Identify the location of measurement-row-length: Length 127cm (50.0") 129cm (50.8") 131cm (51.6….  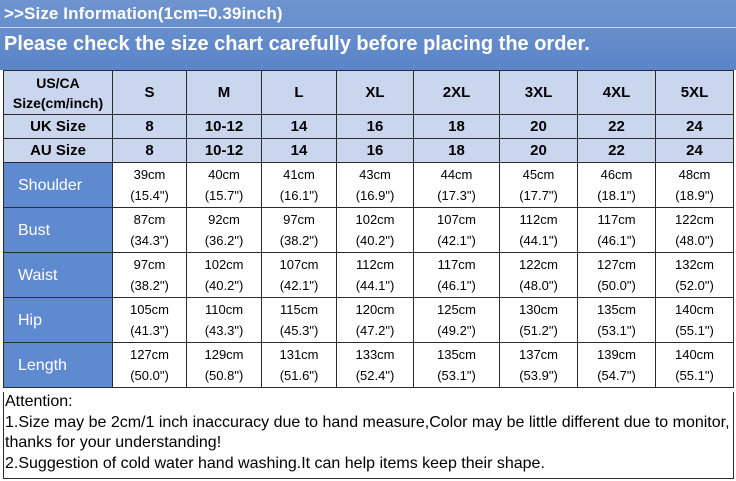
(368, 365).